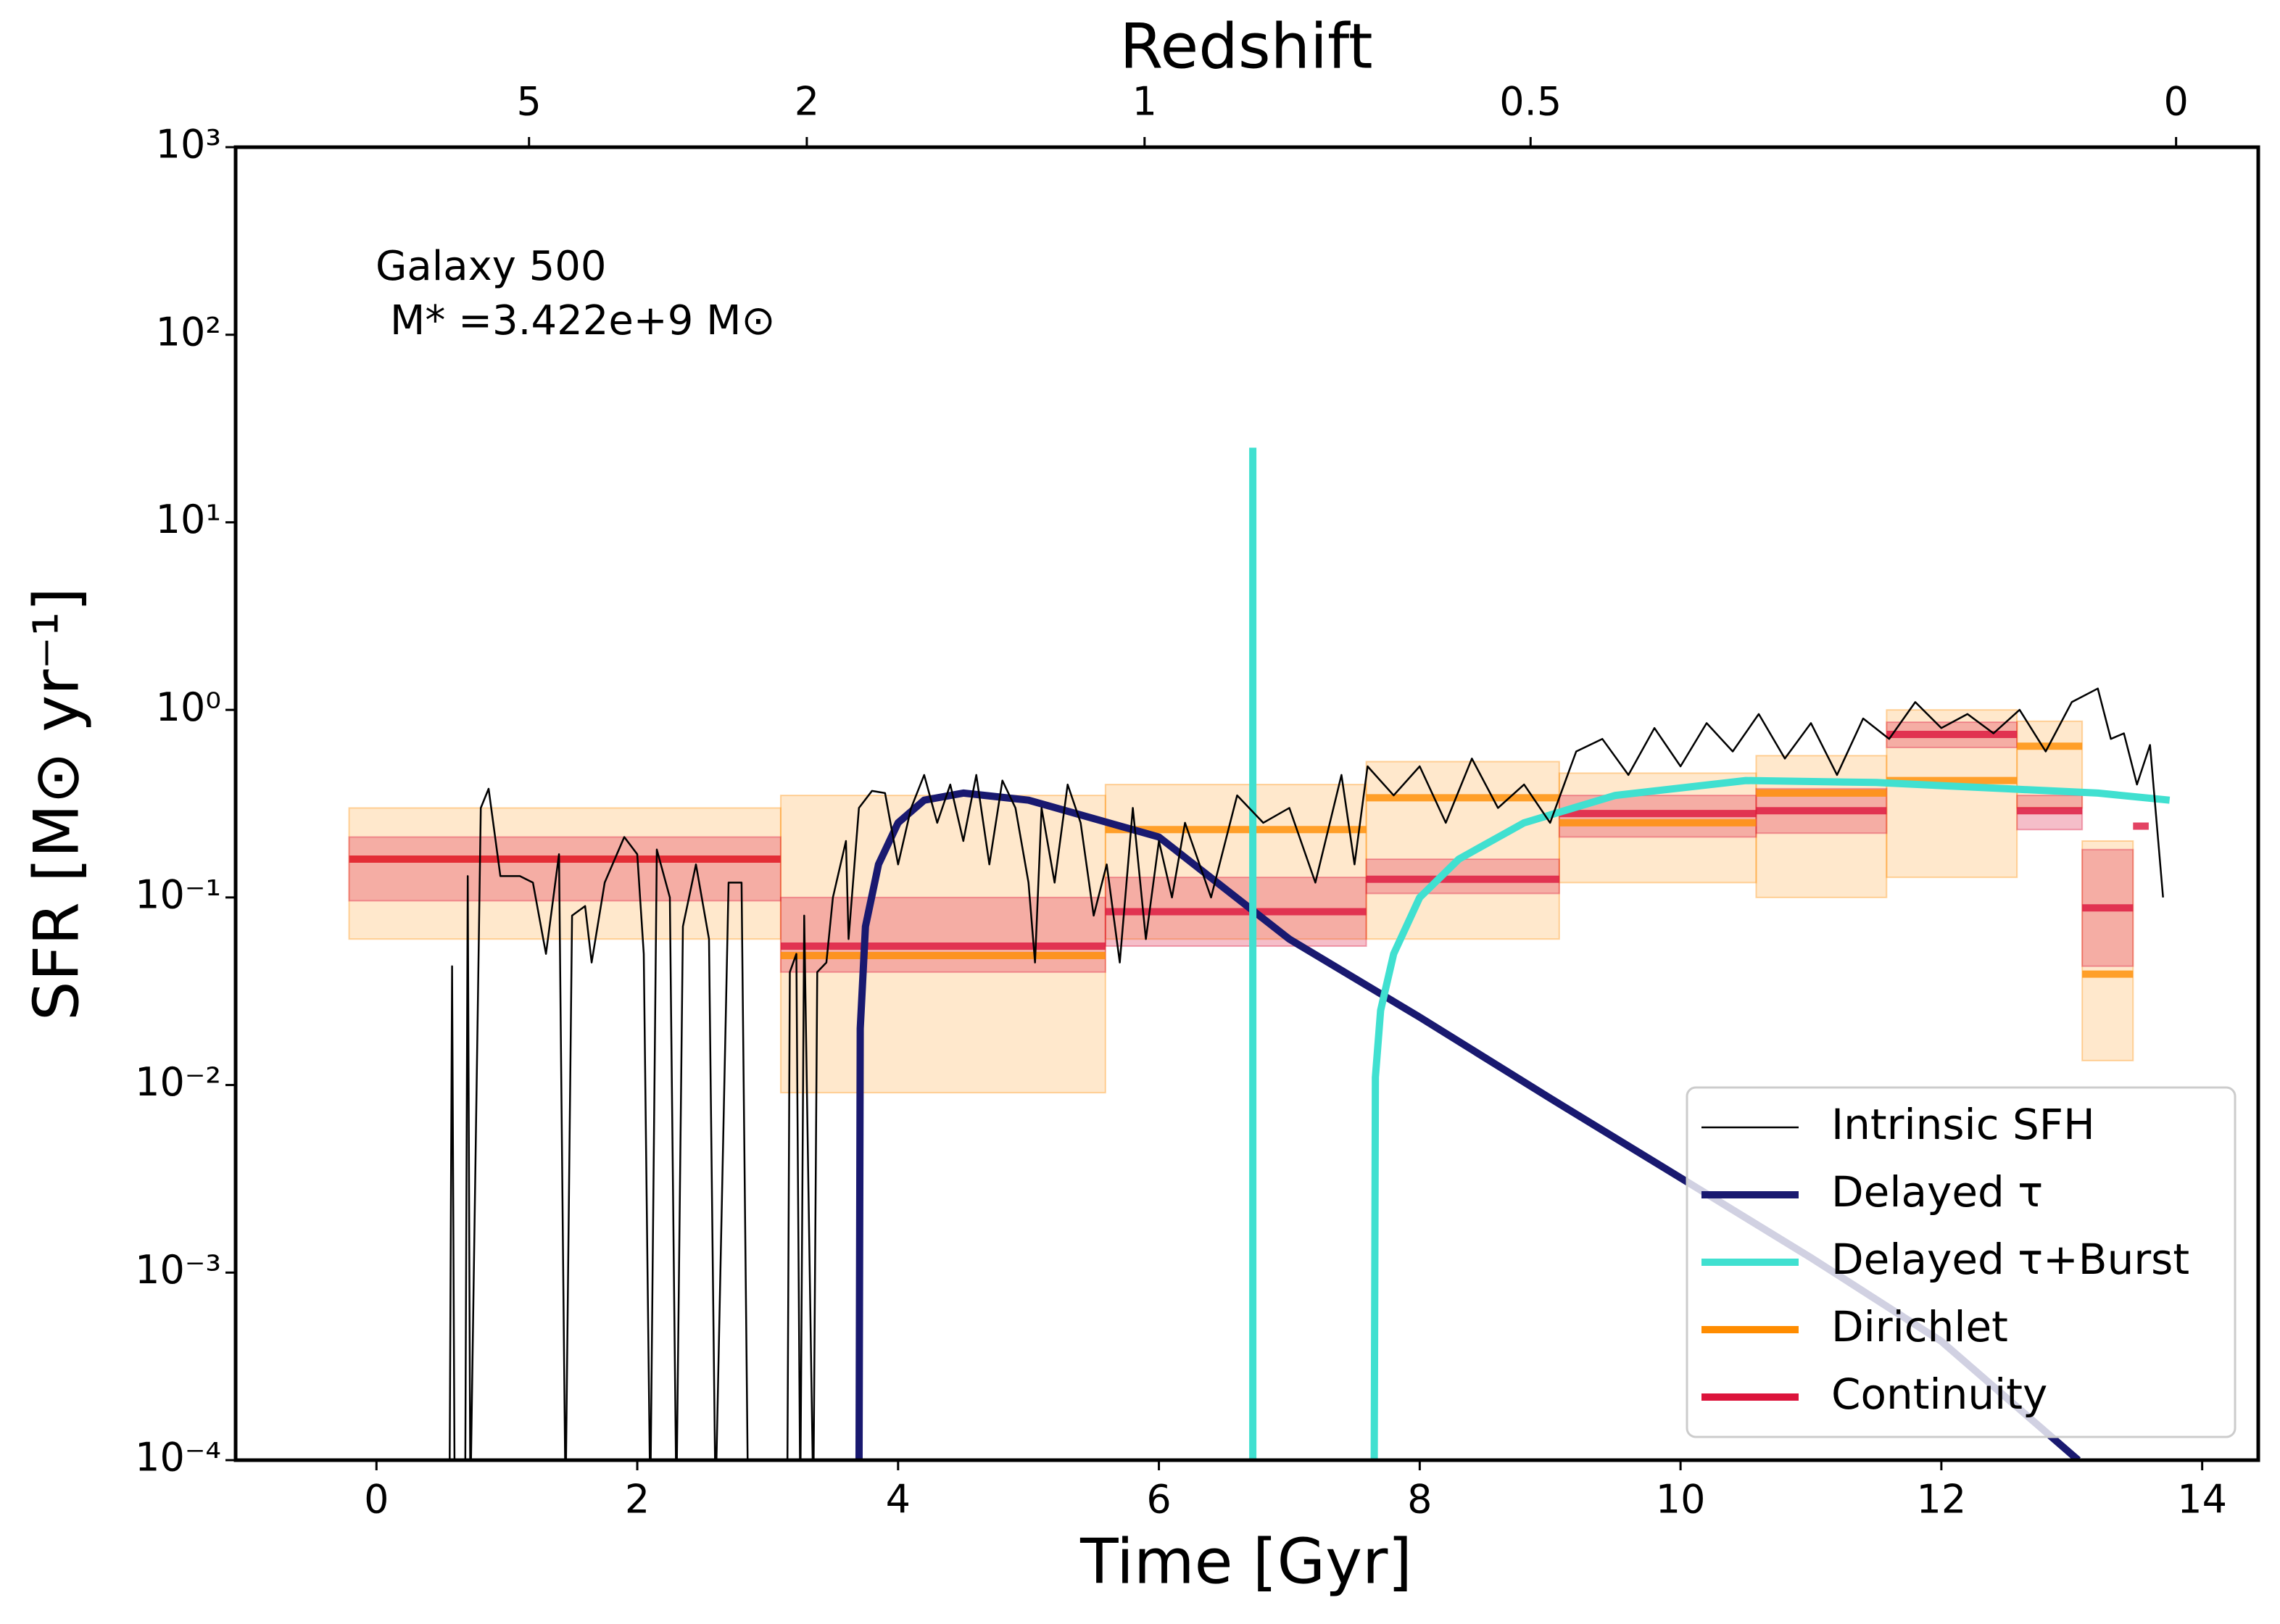  I want to click on legend-label: Intrinsic SFH, so click(1963, 1124).